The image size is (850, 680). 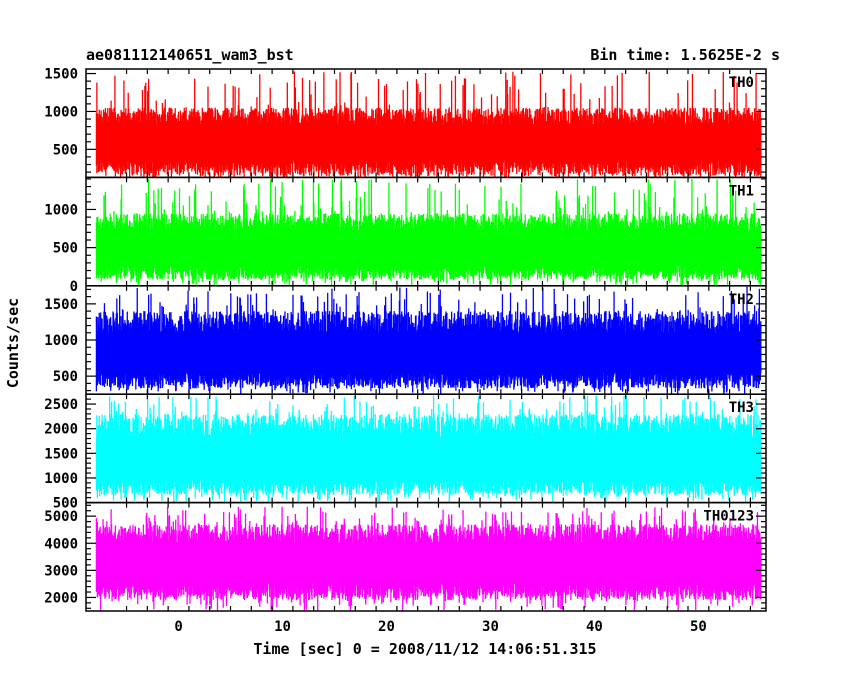 What do you see at coordinates (61, 517) in the screenshot?
I see `y-tick-label: 5000` at bounding box center [61, 517].